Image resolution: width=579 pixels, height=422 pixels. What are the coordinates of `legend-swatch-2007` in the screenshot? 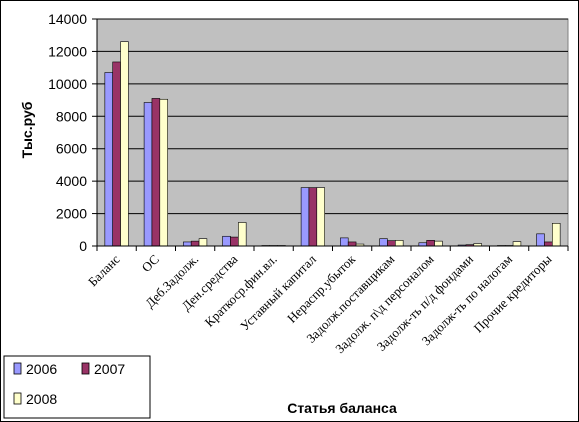 It's located at (85, 368).